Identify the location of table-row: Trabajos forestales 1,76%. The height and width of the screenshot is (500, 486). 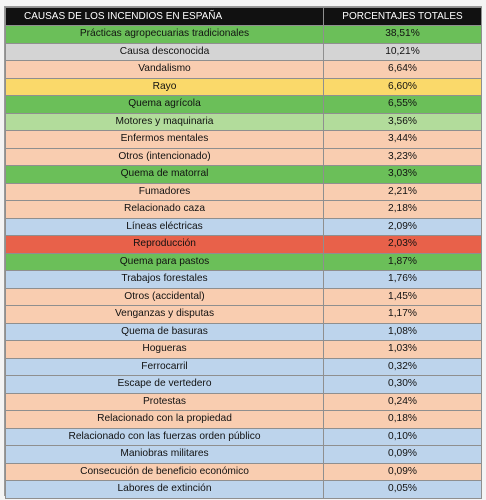
(243, 279).